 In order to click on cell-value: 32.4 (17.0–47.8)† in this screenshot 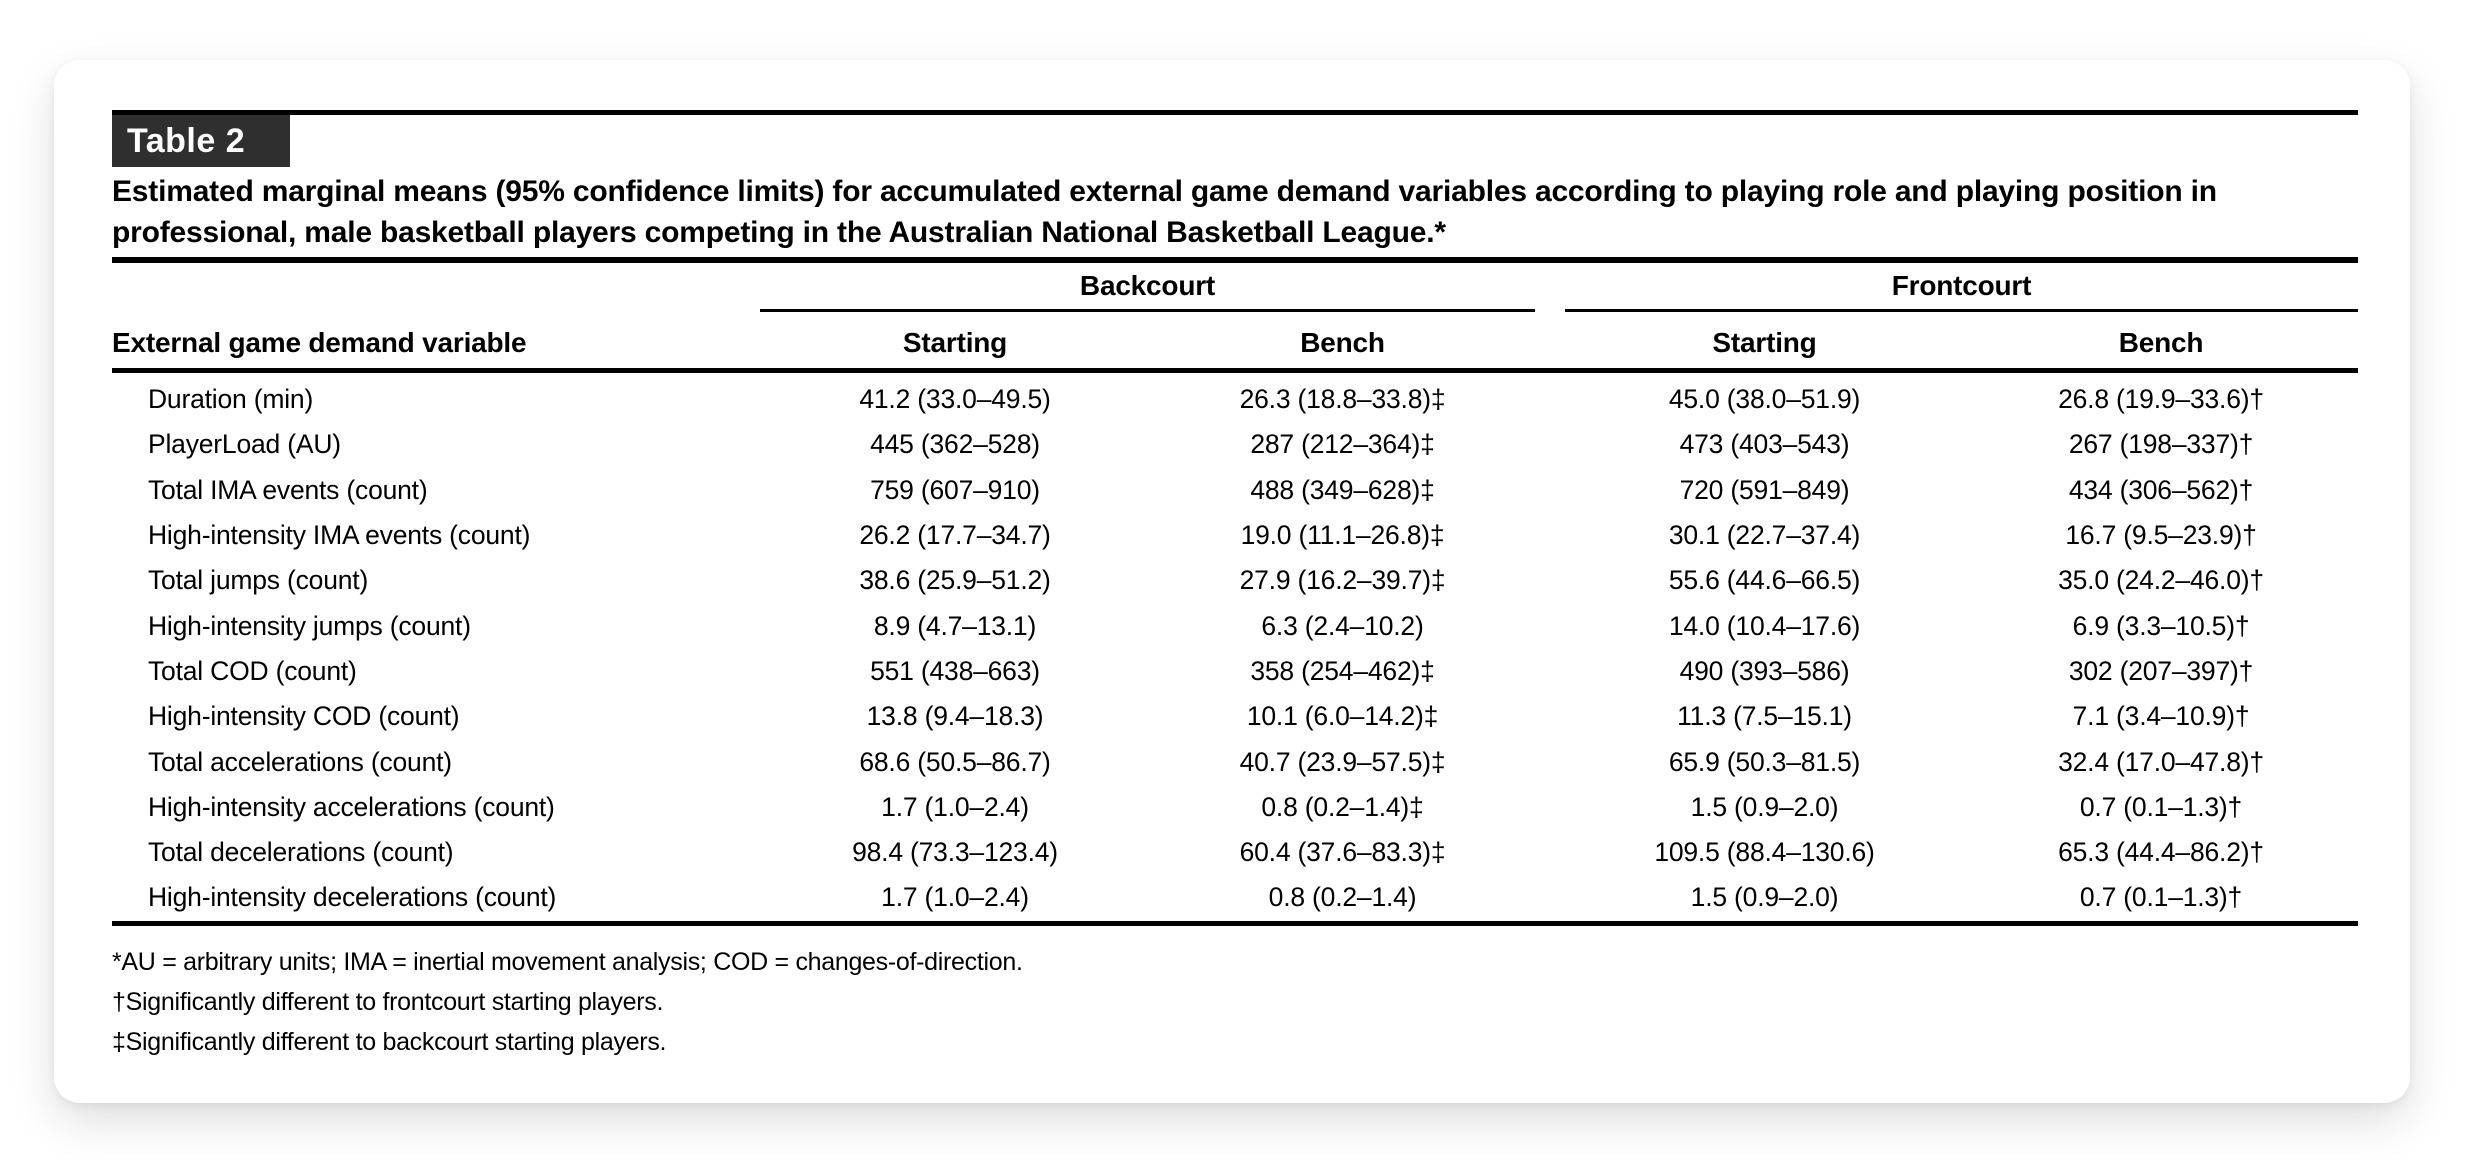, I will do `click(2161, 761)`.